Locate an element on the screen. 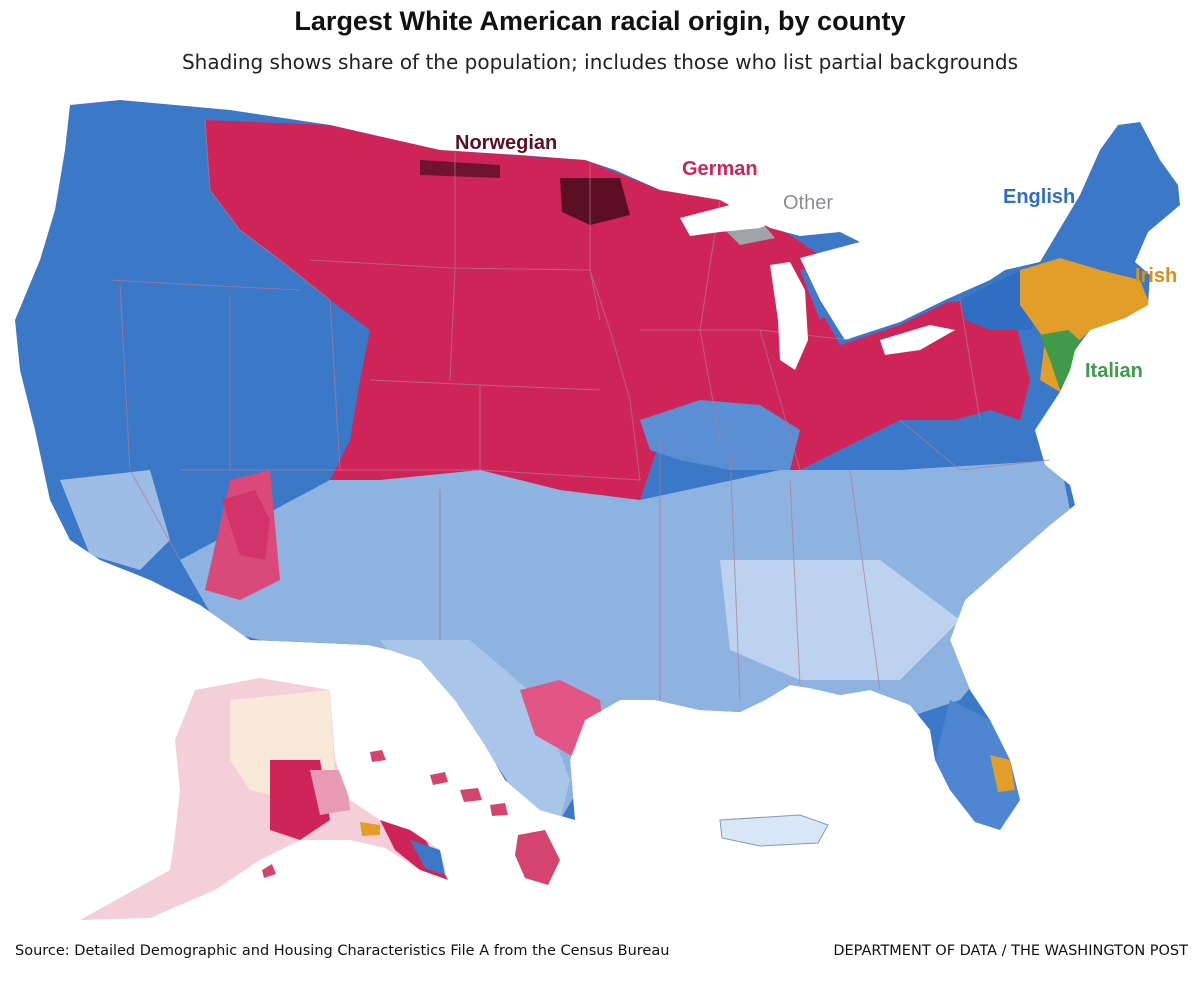 The width and height of the screenshot is (1200, 984). lake-superior is located at coordinates (735, 218).